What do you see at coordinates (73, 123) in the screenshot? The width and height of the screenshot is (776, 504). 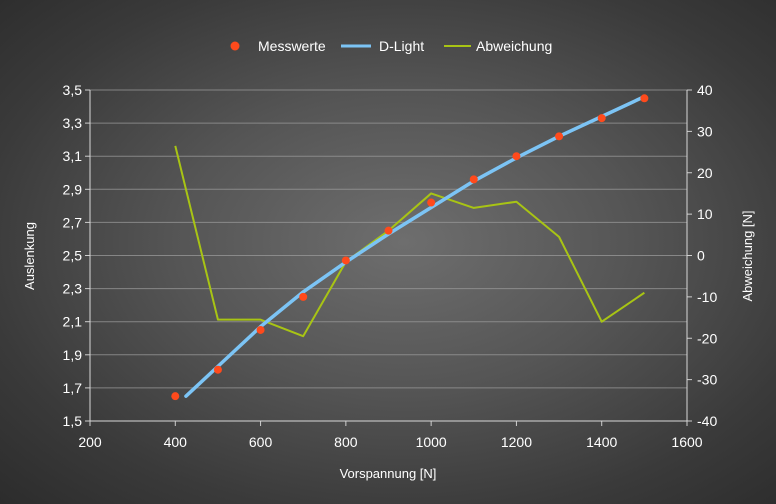 I see `y-tick-label: 3,3` at bounding box center [73, 123].